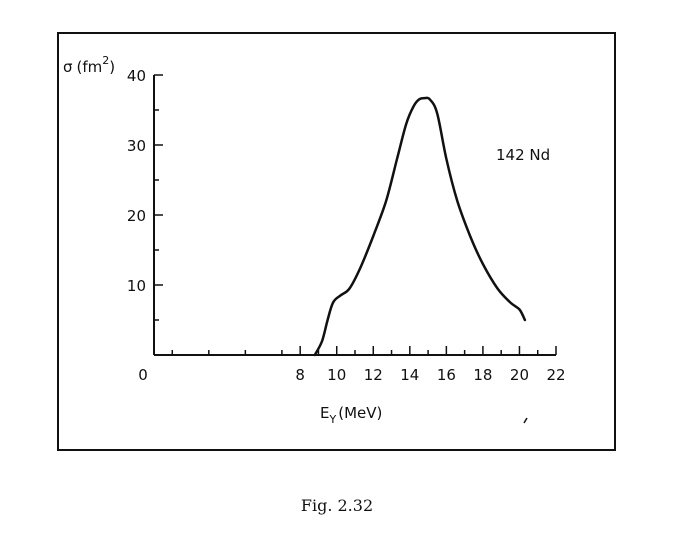  I want to click on y-axis-label-unit-open: (fm, so click(90, 67).